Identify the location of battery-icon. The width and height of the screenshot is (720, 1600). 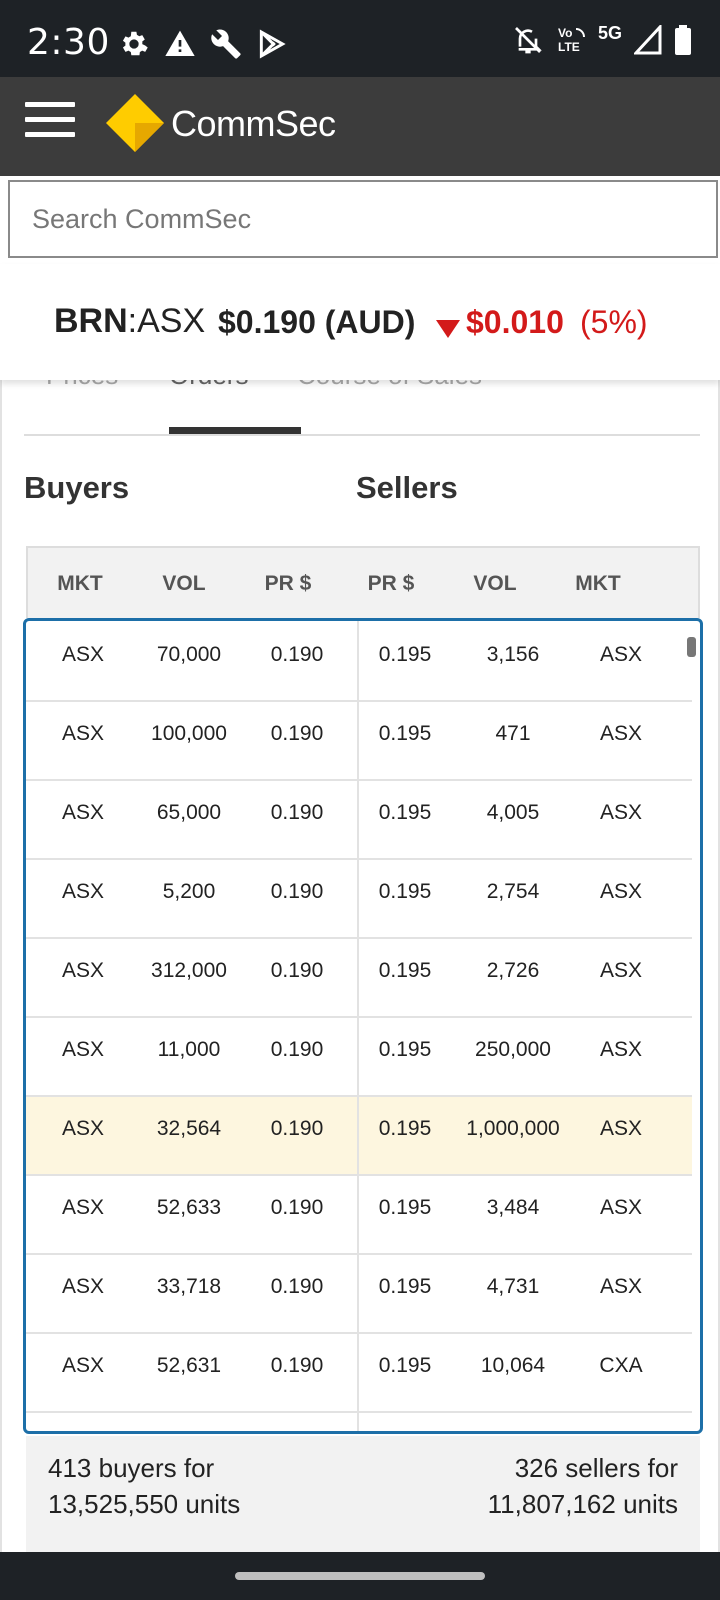
(683, 40).